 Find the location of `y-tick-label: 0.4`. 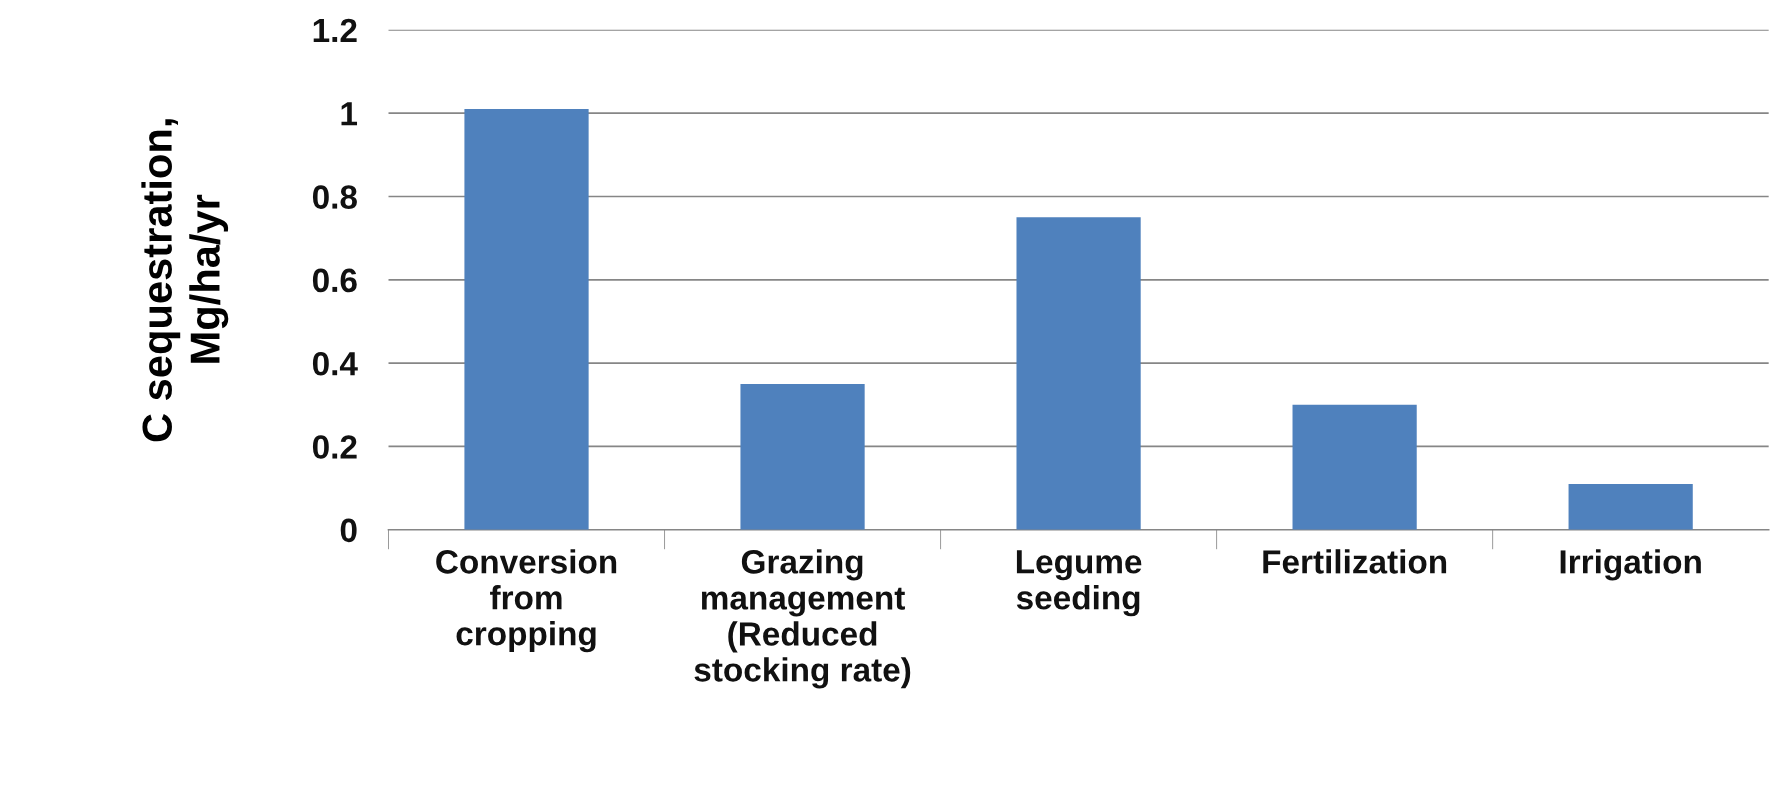

y-tick-label: 0.4 is located at coordinates (335, 363).